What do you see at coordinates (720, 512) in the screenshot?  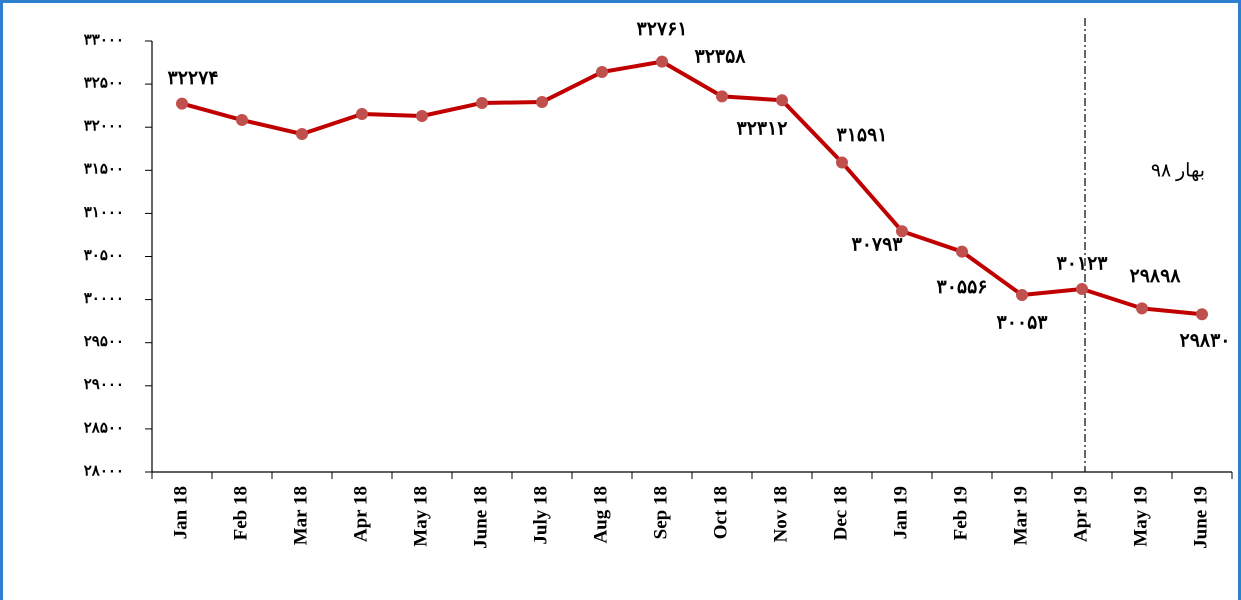 I see `x-tick-label: Oct 18` at bounding box center [720, 512].